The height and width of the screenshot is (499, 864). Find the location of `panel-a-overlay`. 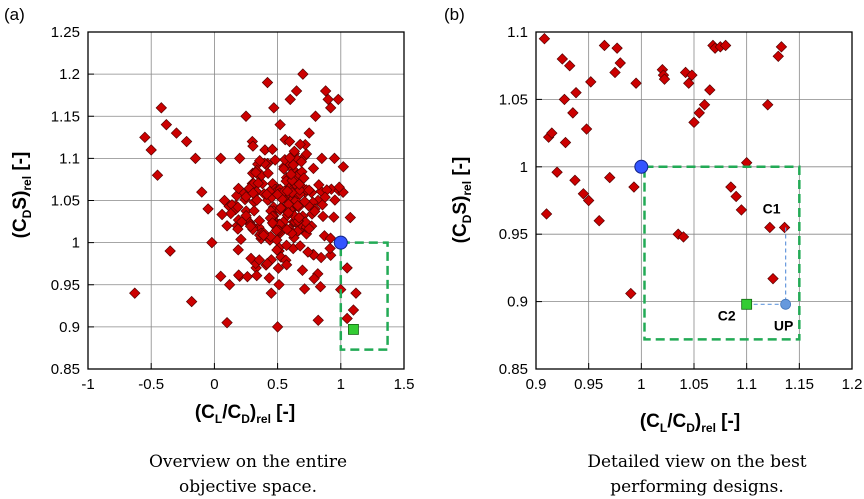

panel-a-overlay is located at coordinates (361, 293).